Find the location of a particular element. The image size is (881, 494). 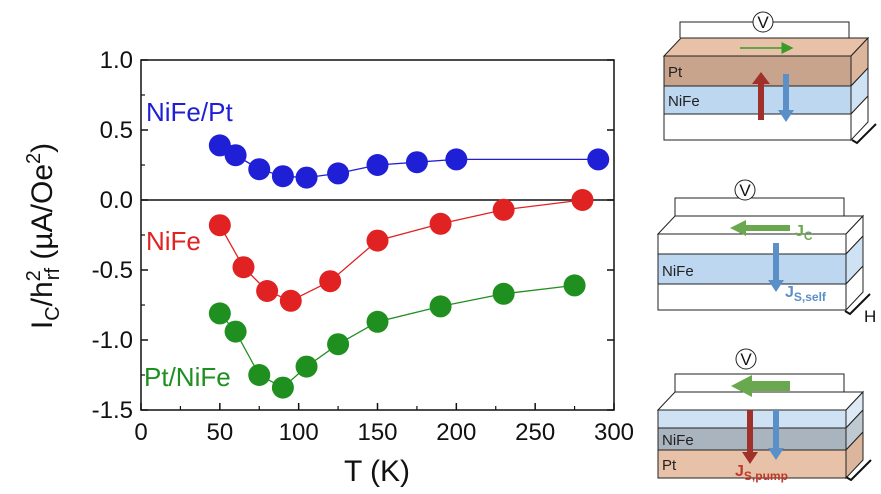

js-self-label: JS,self is located at coordinates (806, 294).